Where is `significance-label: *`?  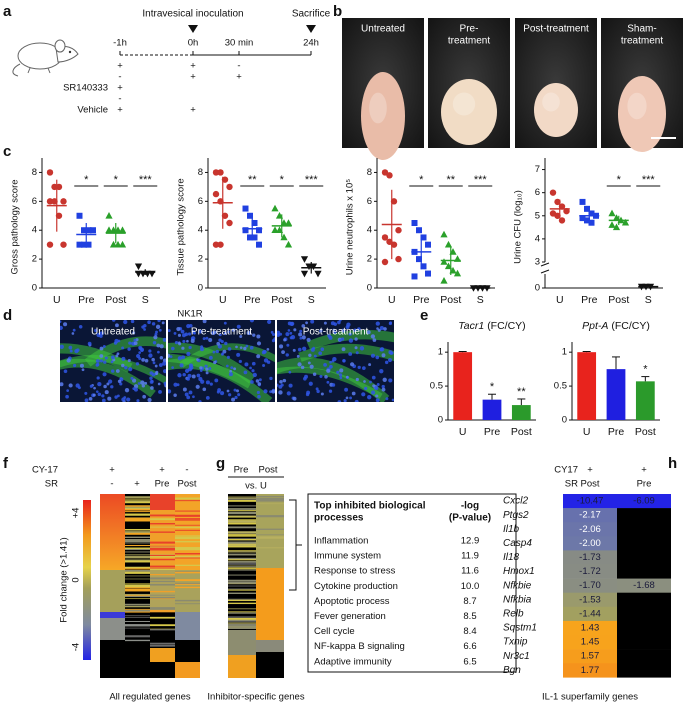
significance-label: * is located at coordinates (282, 180).